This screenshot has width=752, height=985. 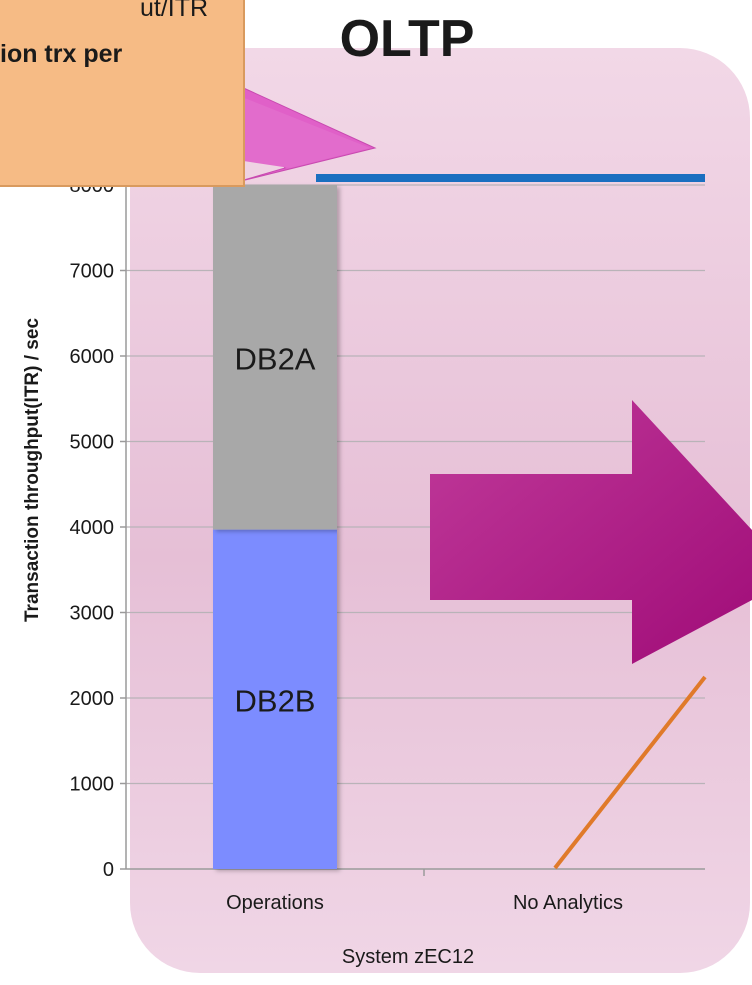 What do you see at coordinates (275, 903) in the screenshot?
I see `x-tick-label: Operations` at bounding box center [275, 903].